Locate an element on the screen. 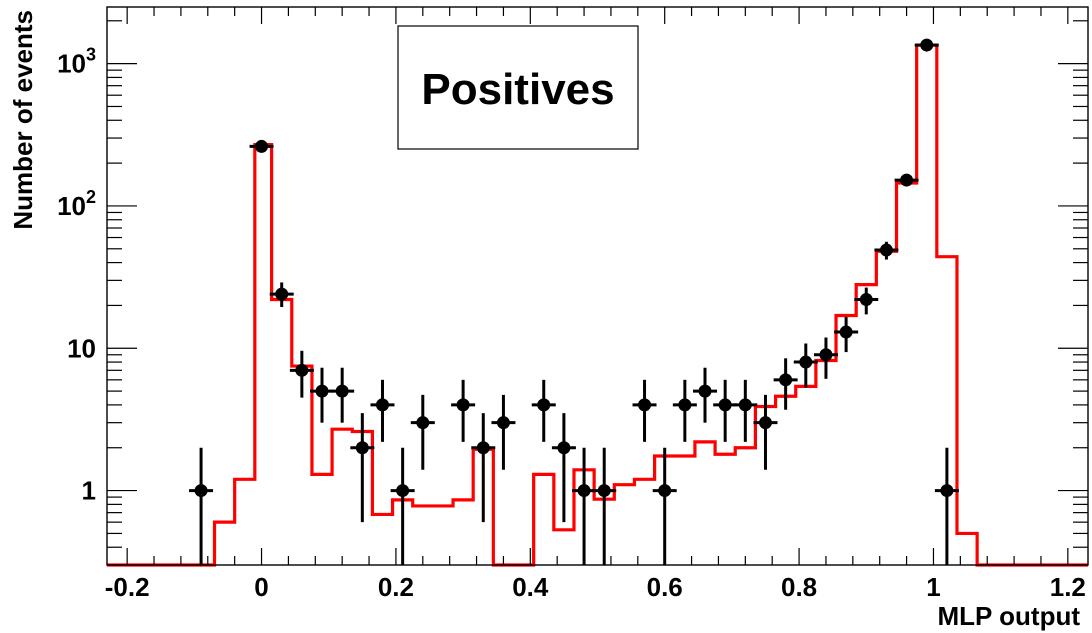 This screenshot has width=1092, height=633. y-tick-label: 10² is located at coordinates (76, 204).